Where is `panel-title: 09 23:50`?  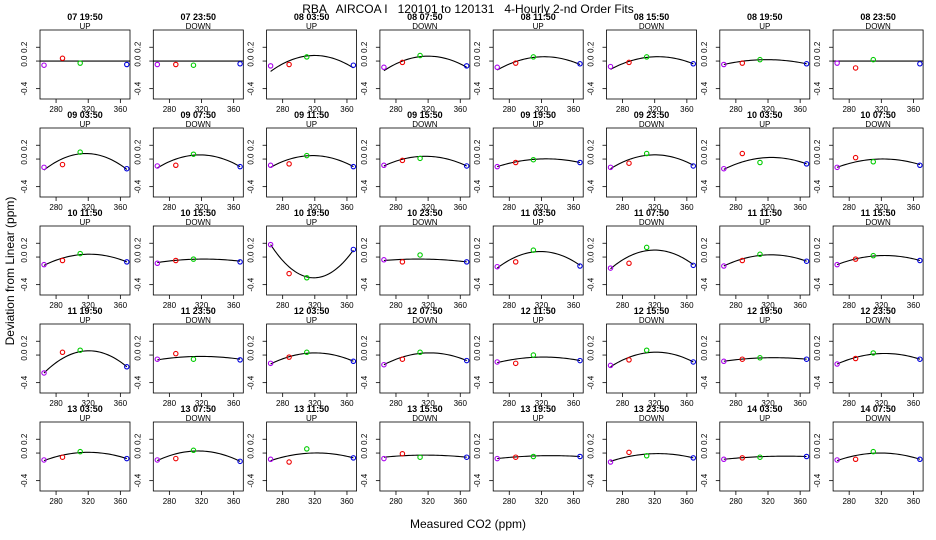
panel-title: 09 23:50 is located at coordinates (652, 115).